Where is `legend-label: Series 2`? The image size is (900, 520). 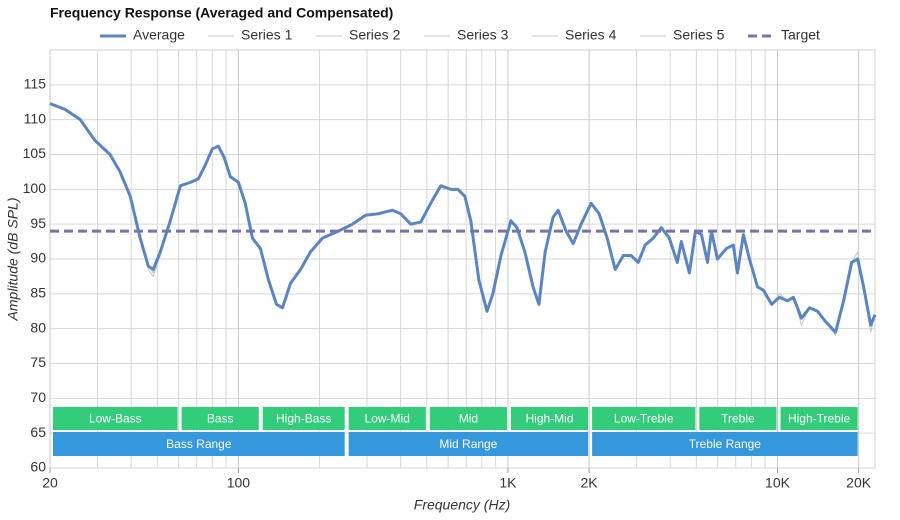
legend-label: Series 2 is located at coordinates (375, 35).